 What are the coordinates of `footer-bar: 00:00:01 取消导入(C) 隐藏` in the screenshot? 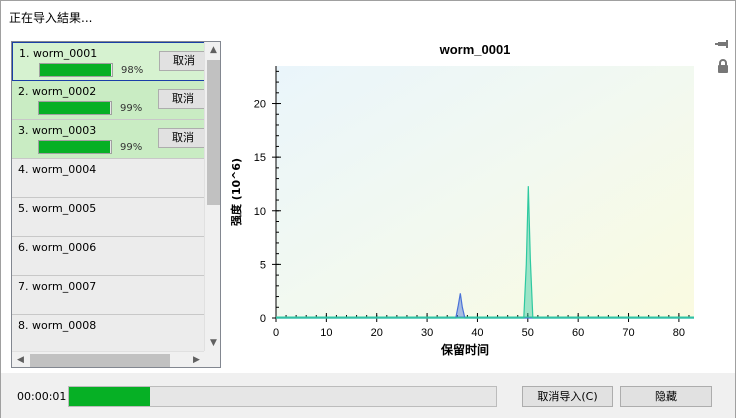 It's located at (368, 395).